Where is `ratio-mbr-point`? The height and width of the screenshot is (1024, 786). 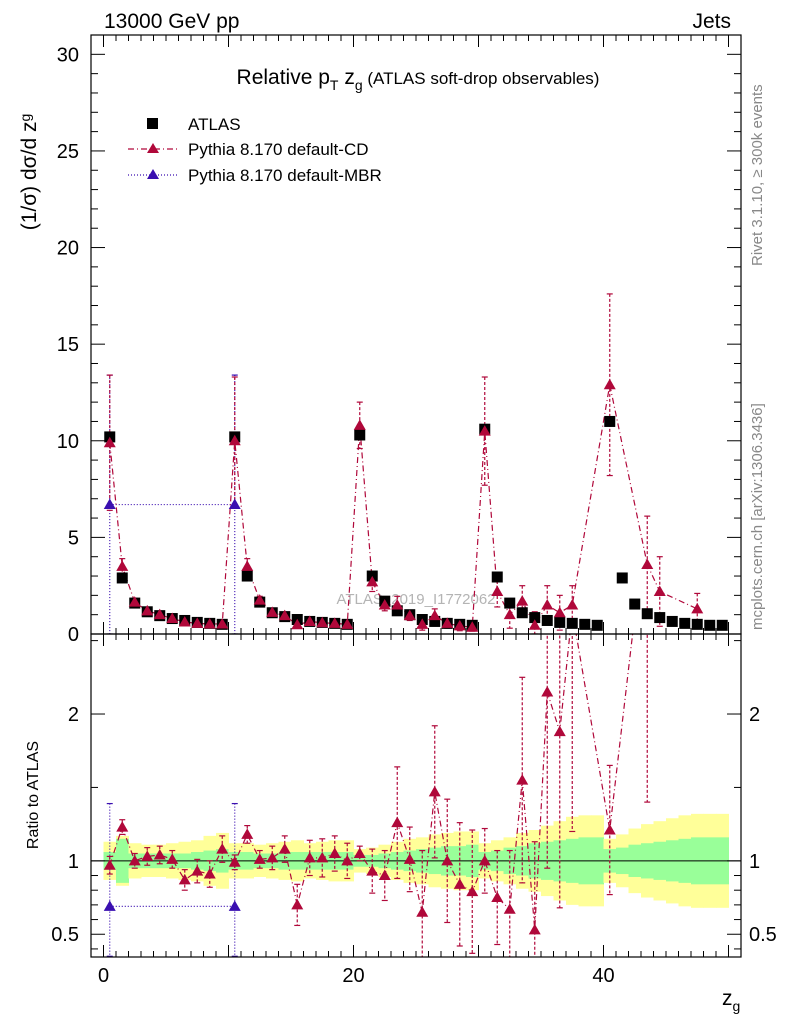
ratio-mbr-point is located at coordinates (234, 905).